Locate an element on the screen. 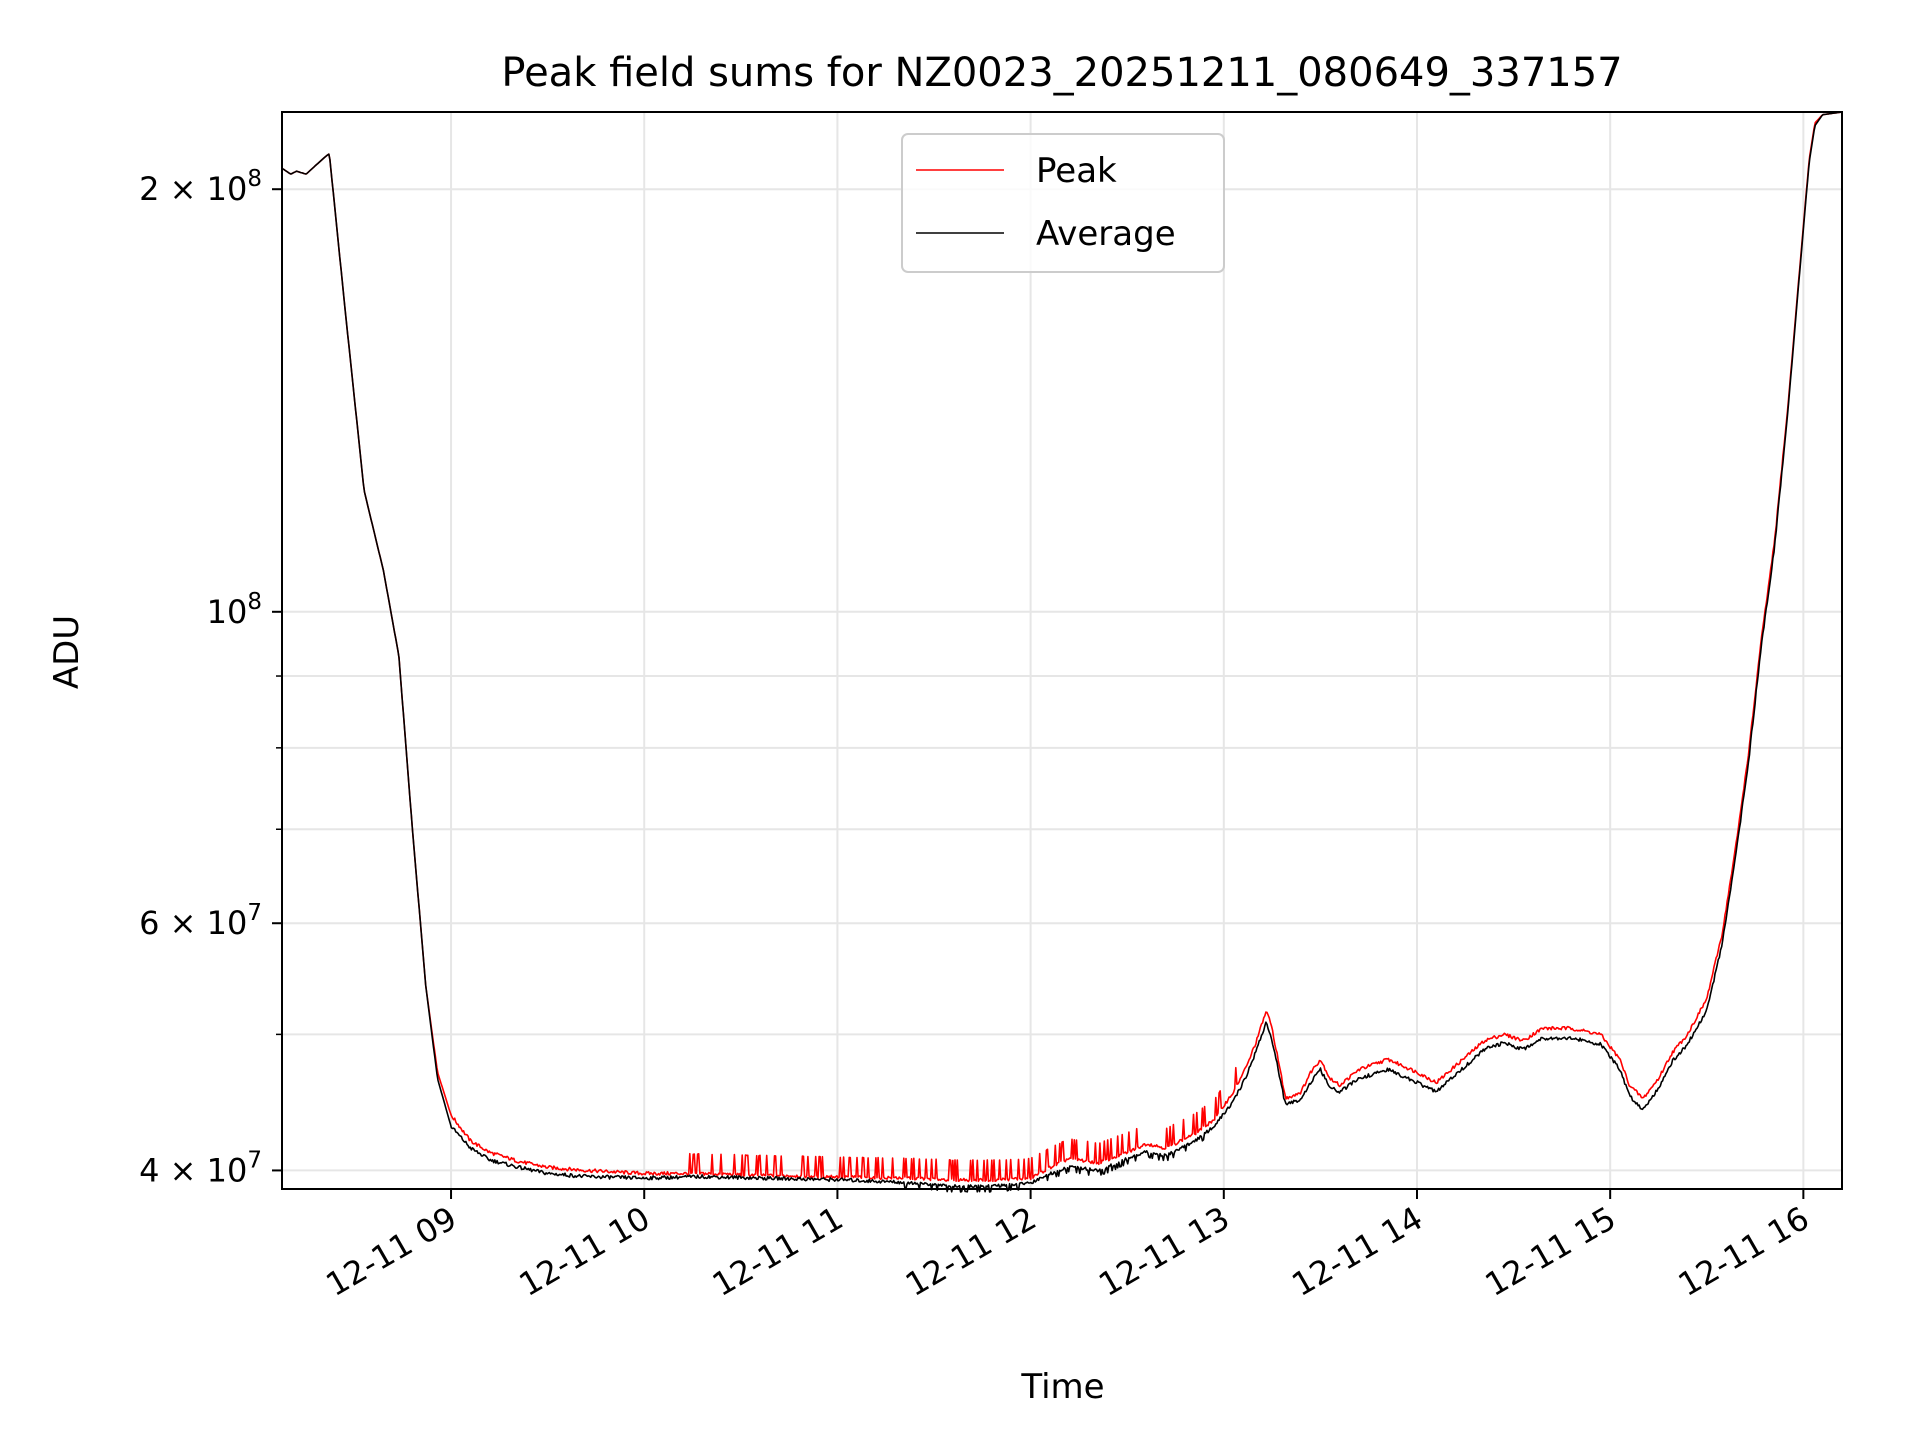 The image size is (1920, 1440). legend-label-average: Average is located at coordinates (1106, 234).